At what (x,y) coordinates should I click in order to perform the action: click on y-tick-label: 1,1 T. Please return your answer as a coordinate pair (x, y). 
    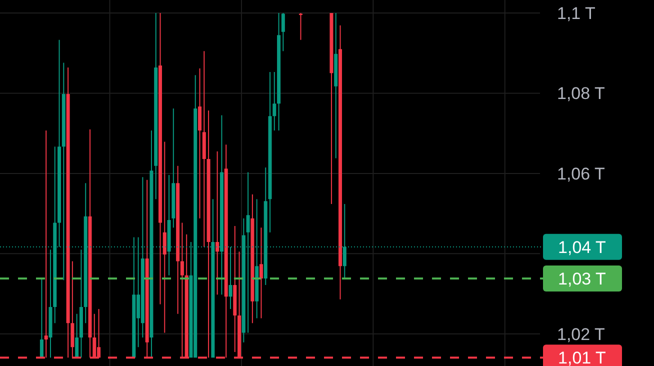
    Looking at the image, I should click on (576, 13).